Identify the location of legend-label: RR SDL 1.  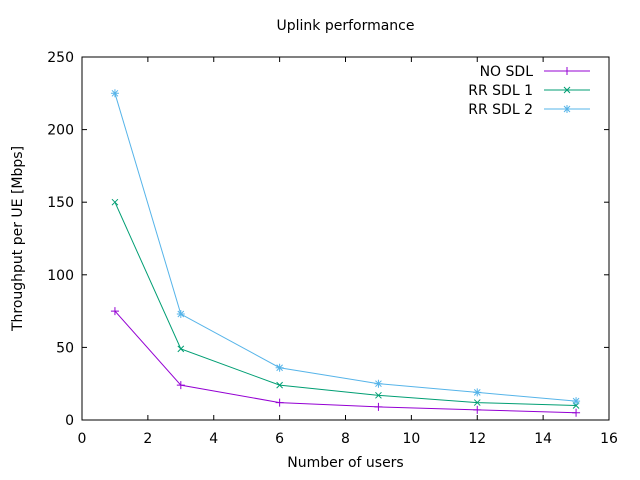
(500, 91).